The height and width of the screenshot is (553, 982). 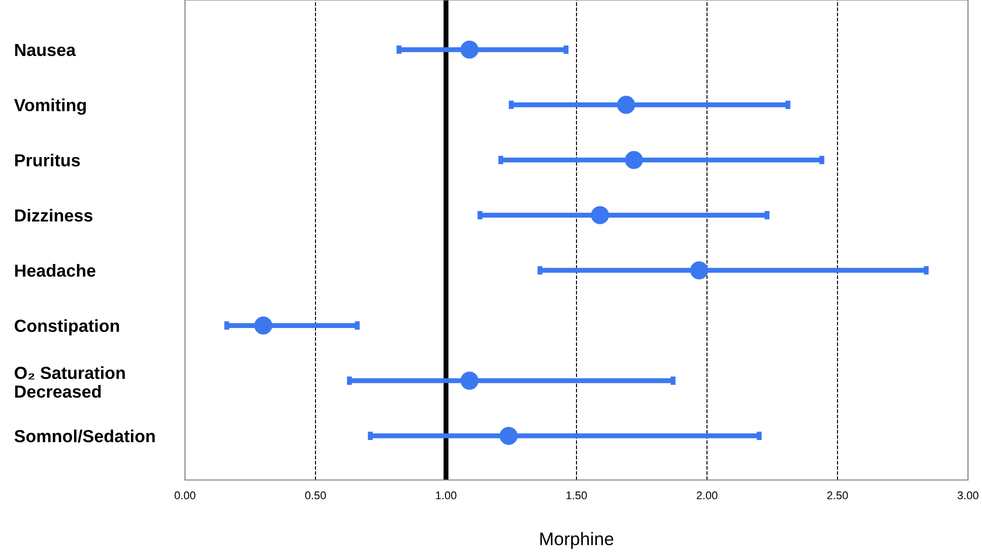 What do you see at coordinates (50, 106) in the screenshot?
I see `y-tick-label: Vomiting` at bounding box center [50, 106].